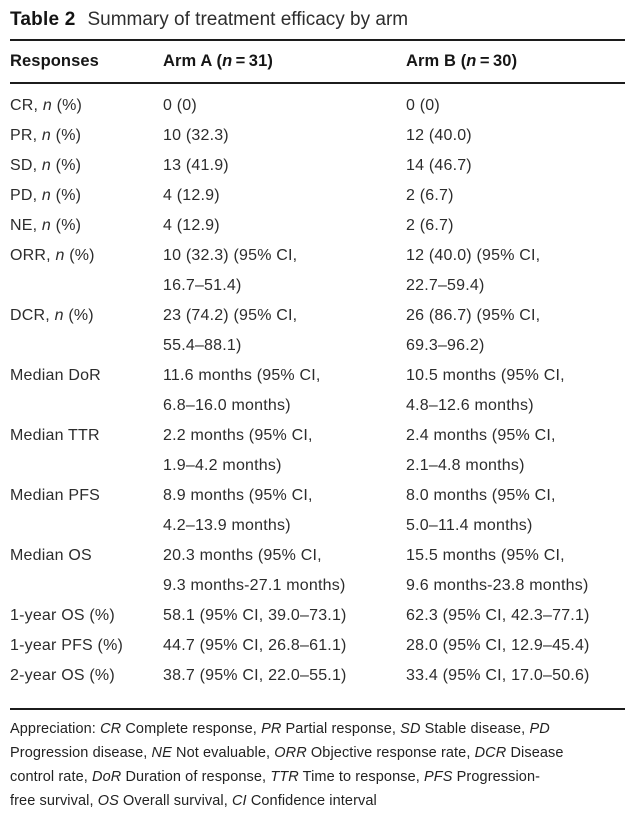  Describe the element at coordinates (54, 61) in the screenshot. I see `column-header-responses: Responses` at that location.